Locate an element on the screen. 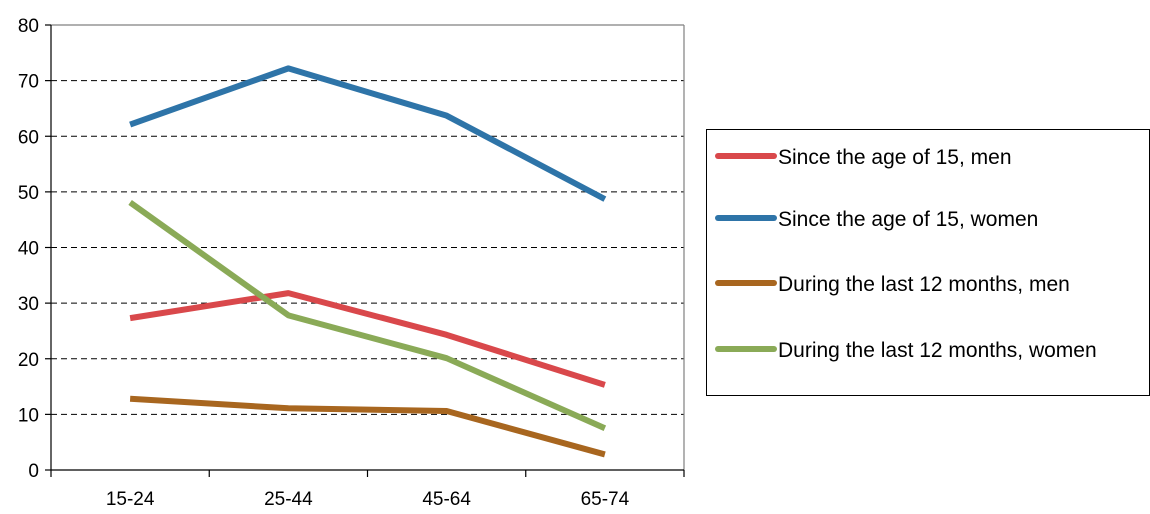  y-tick-label: 50 is located at coordinates (28, 193).